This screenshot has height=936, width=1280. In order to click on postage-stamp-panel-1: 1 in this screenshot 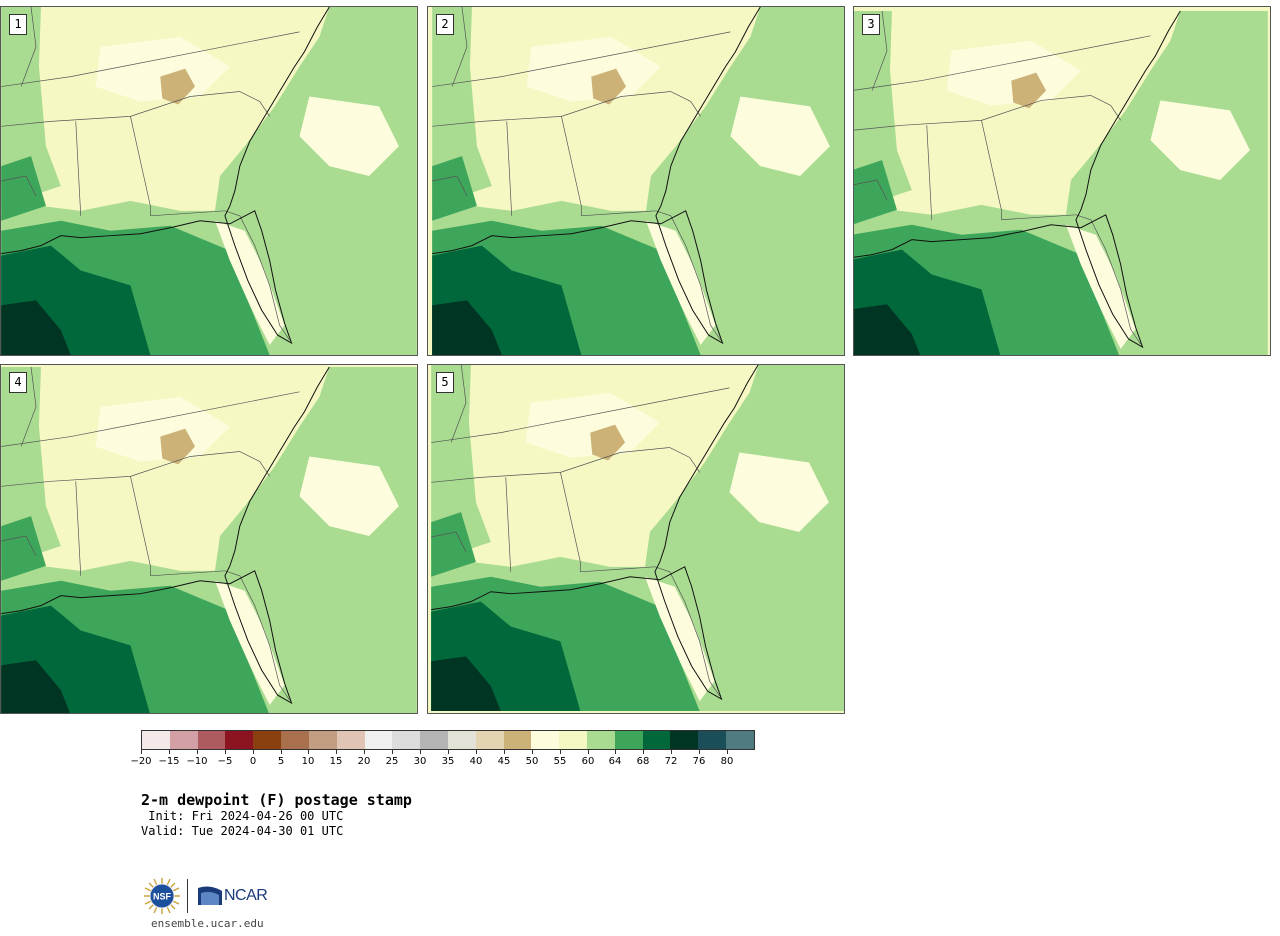, I will do `click(209, 181)`.